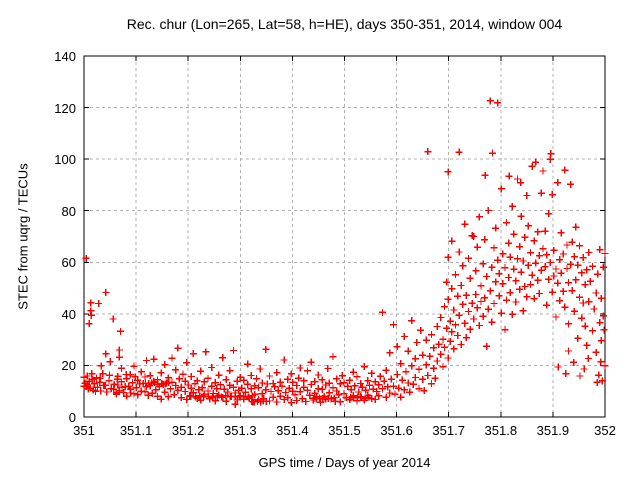 This screenshot has width=640, height=480. I want to click on x-tick-label: 351.2, so click(188, 430).